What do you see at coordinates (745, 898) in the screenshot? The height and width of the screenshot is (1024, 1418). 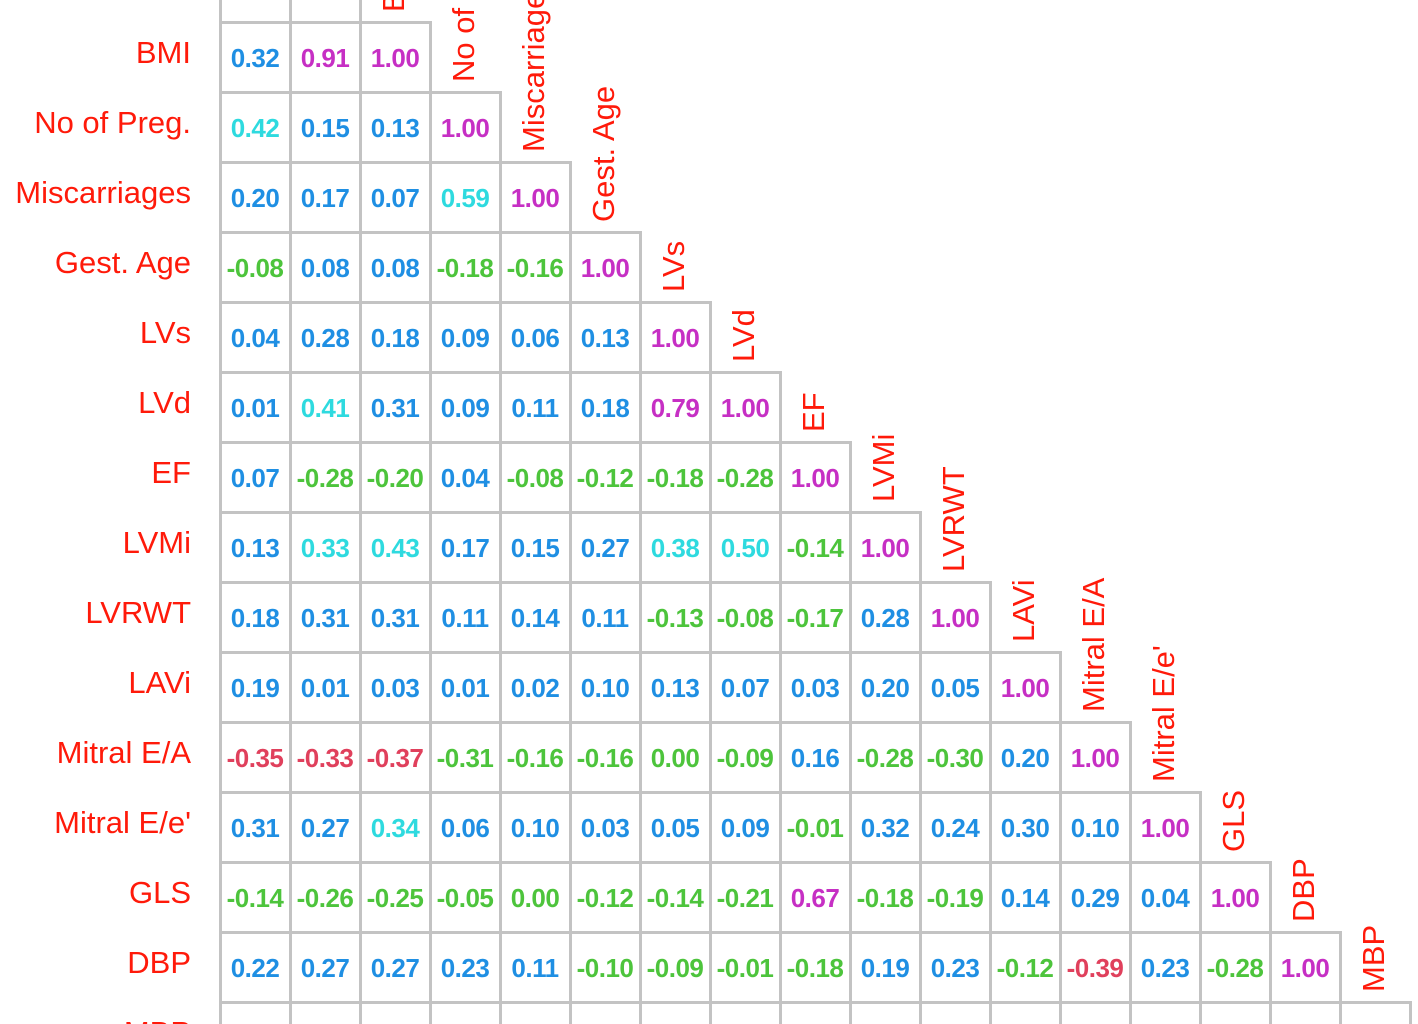 I see `correlation-value: -0.21` at bounding box center [745, 898].